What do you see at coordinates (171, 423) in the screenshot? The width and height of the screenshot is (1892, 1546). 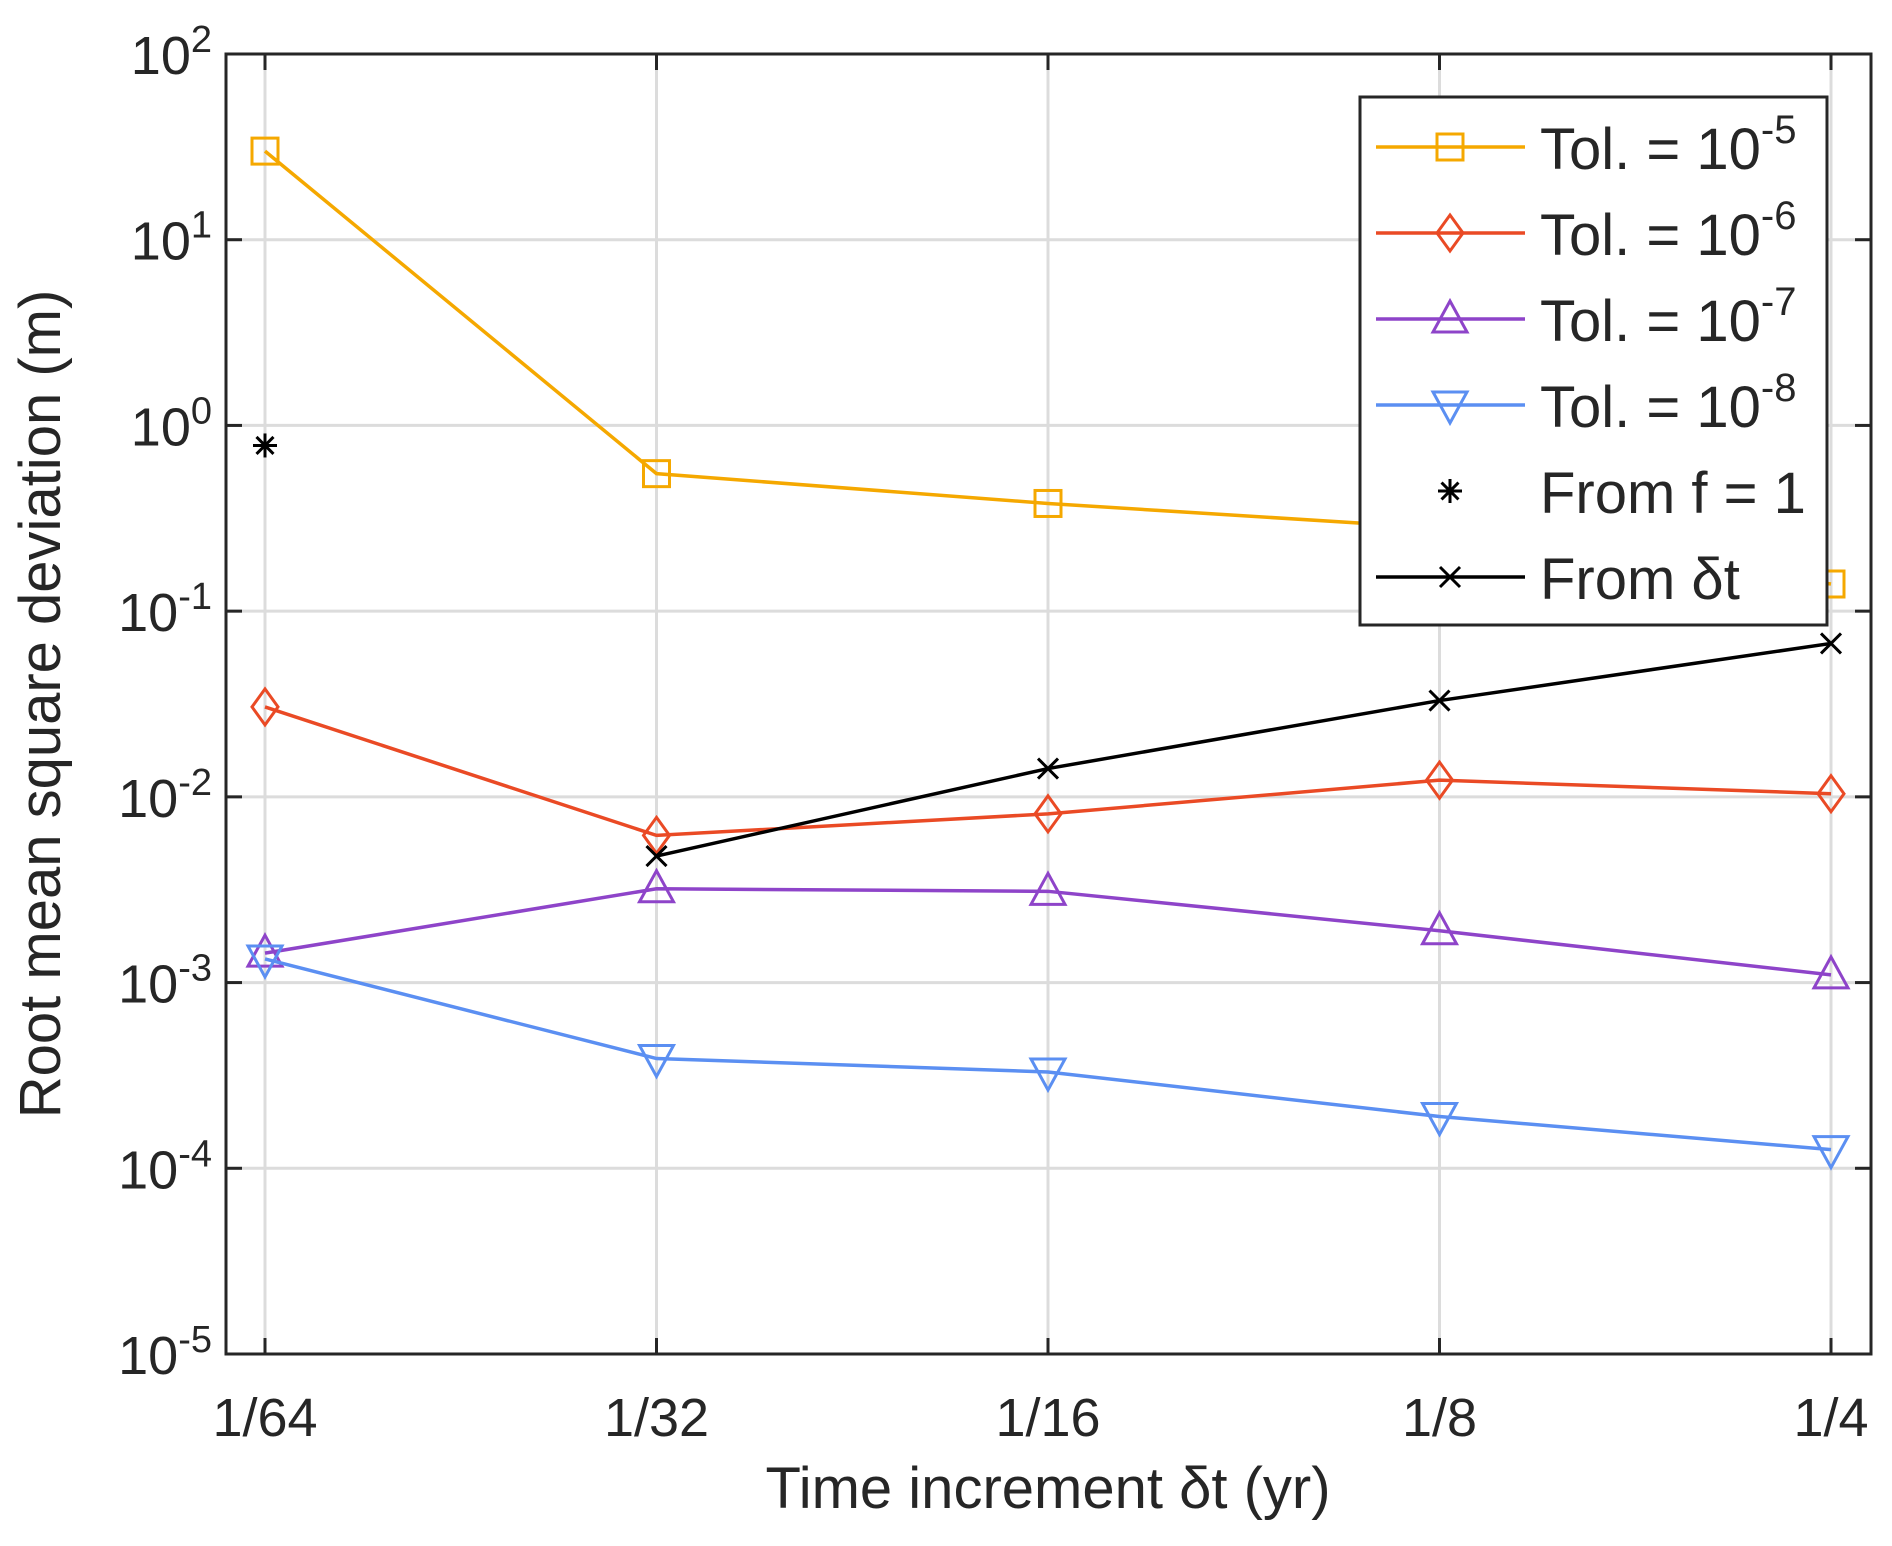 I see `y-tick-label: 10⁰` at bounding box center [171, 423].